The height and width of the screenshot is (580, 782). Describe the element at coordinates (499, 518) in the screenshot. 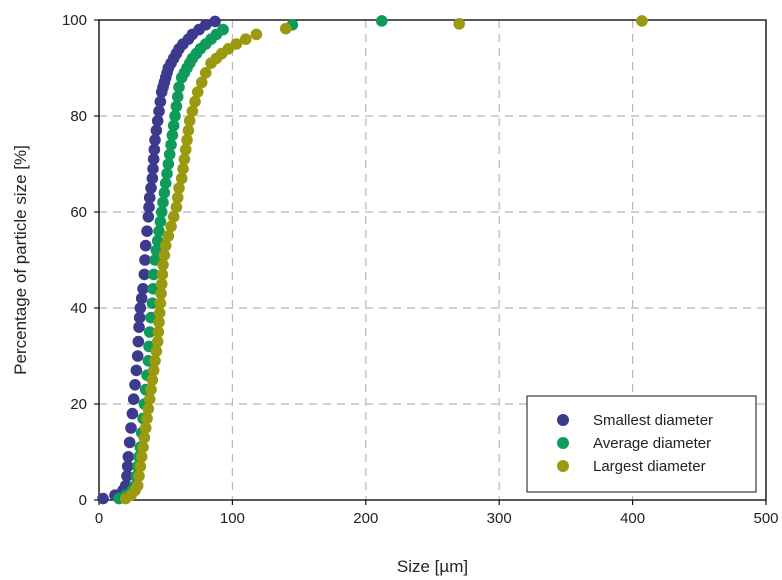

I see `x-tick-label: 300` at that location.